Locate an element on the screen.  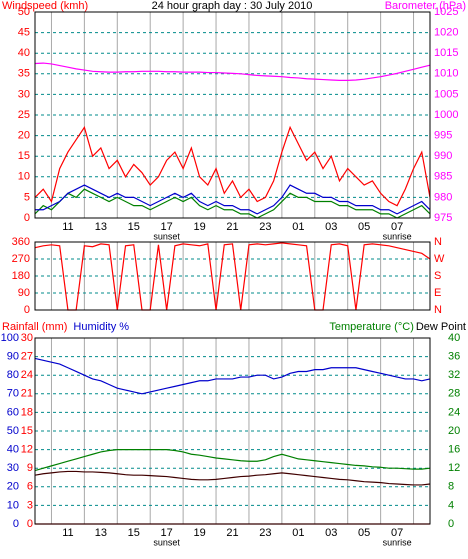
y2-tick-label: W is located at coordinates (439, 259).